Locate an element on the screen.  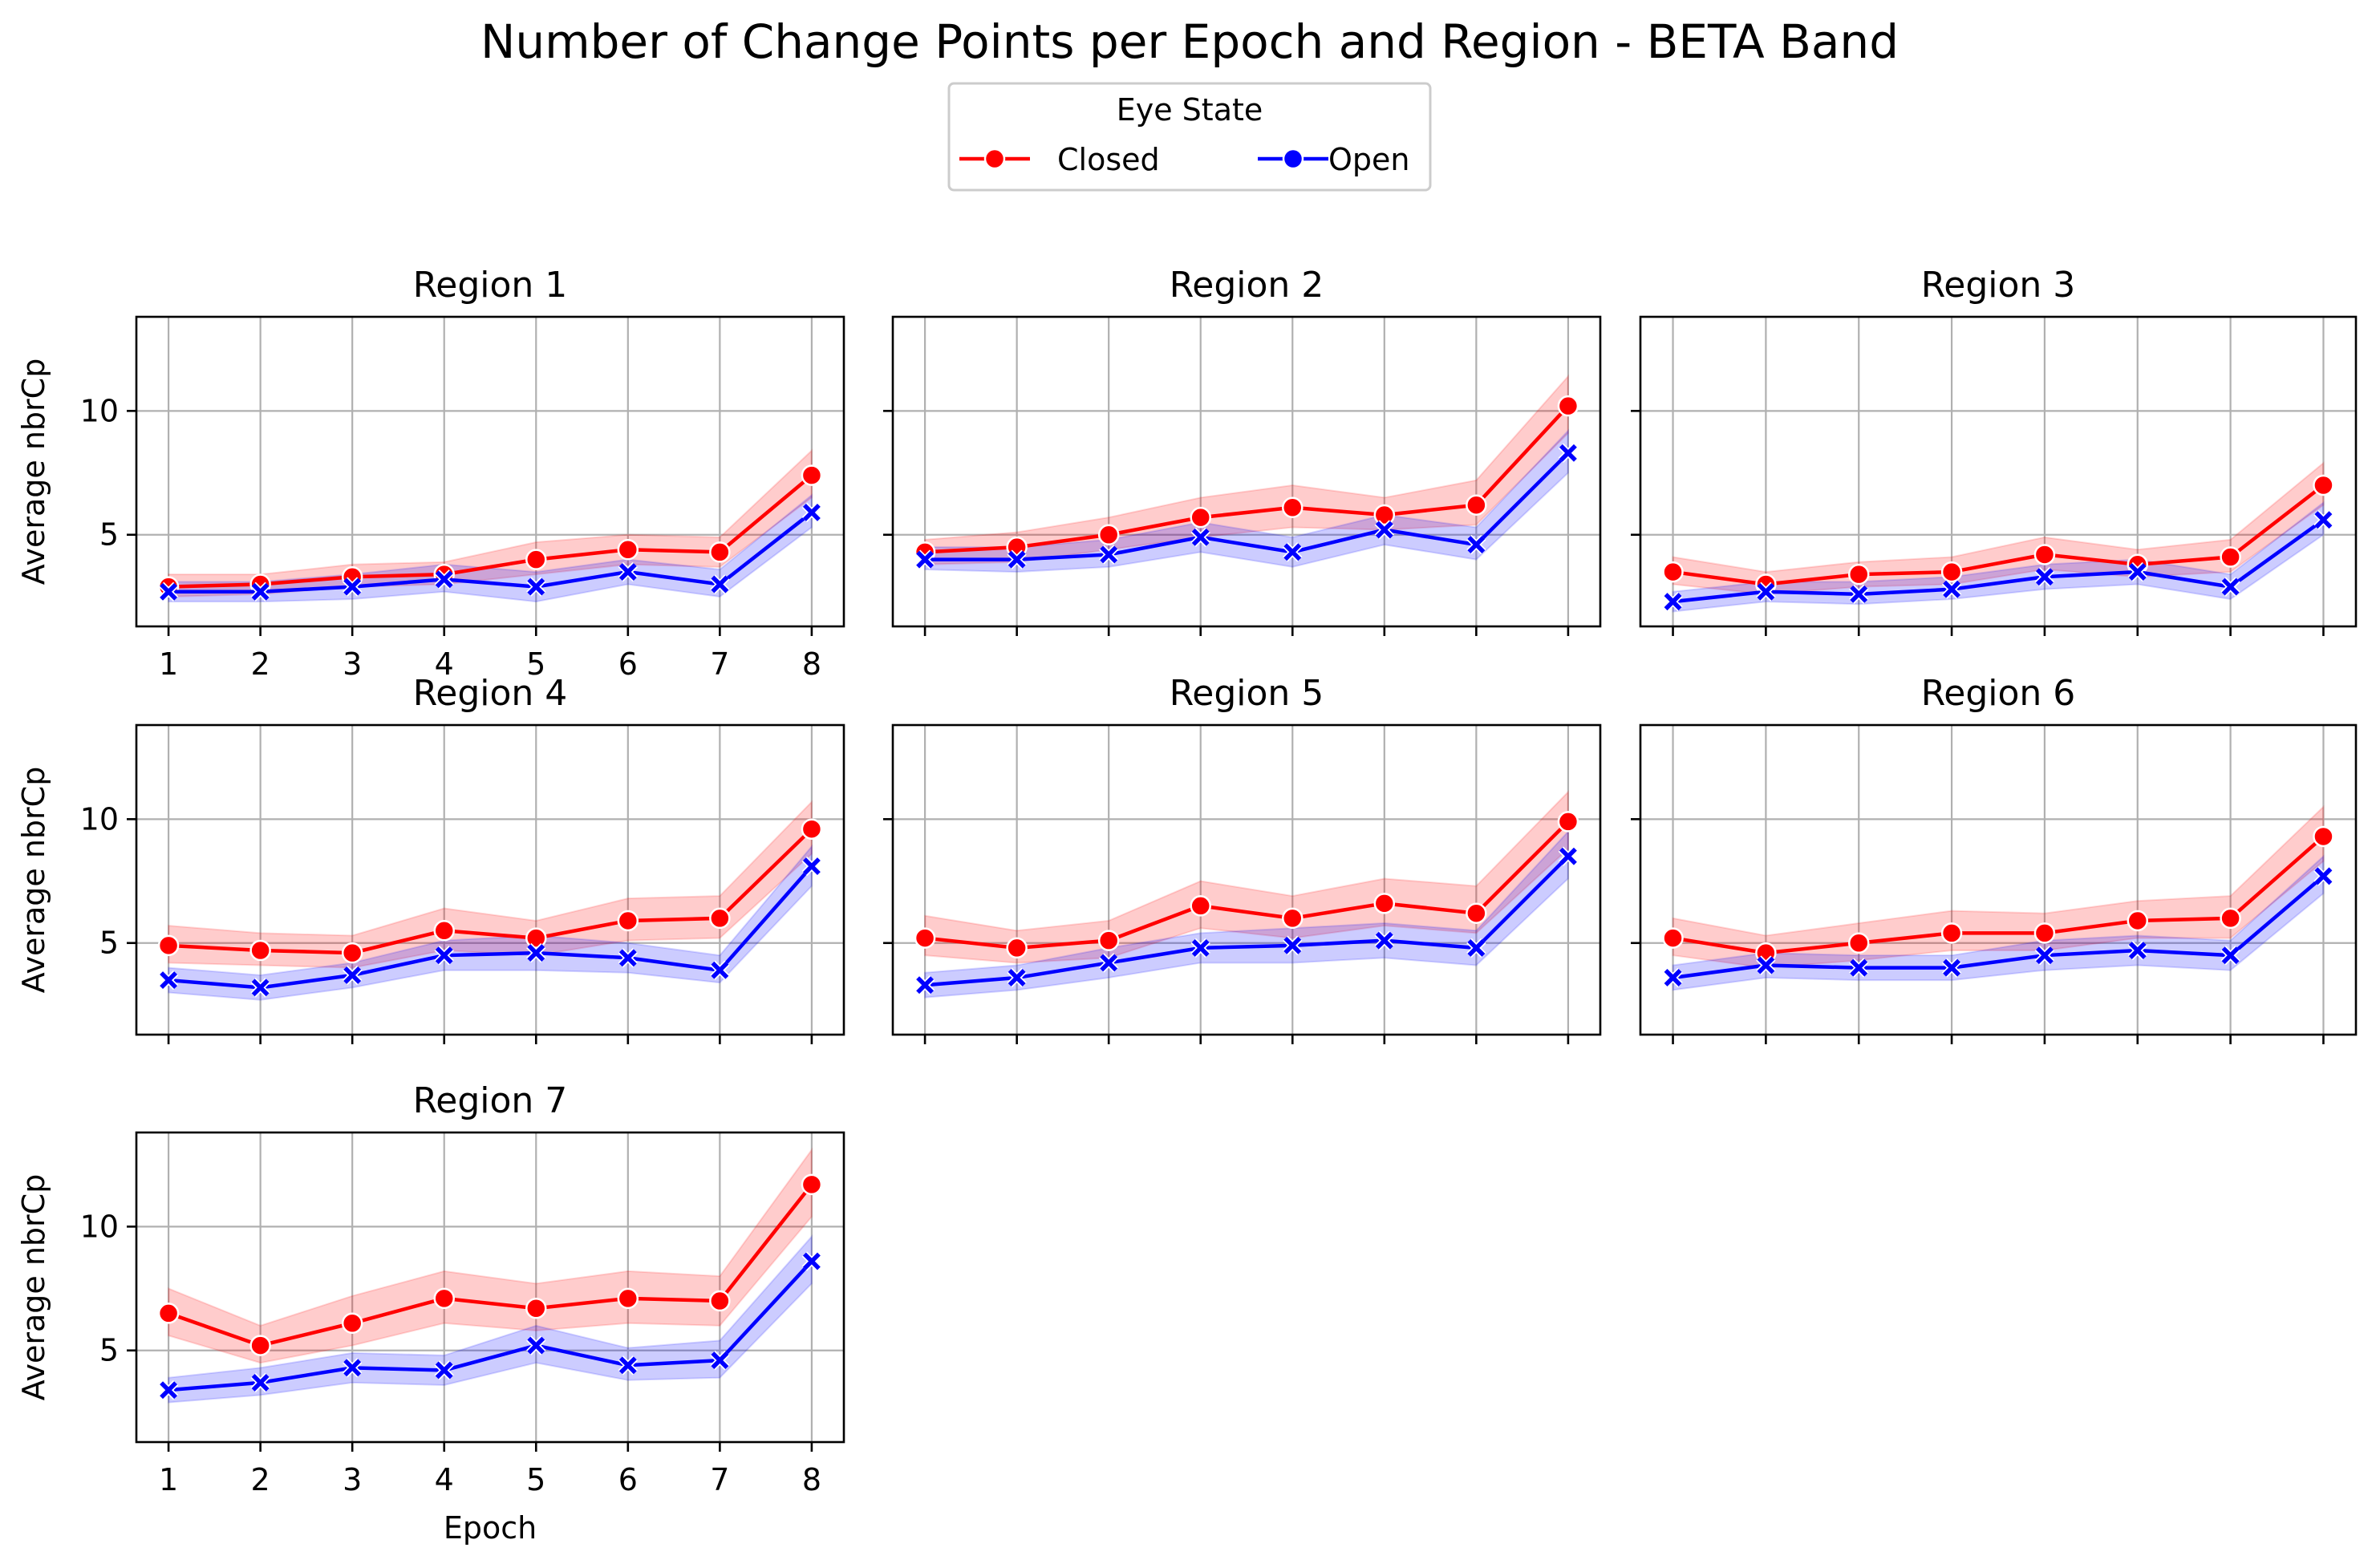
panel-2-ci-band-open is located at coordinates (1246, 501).